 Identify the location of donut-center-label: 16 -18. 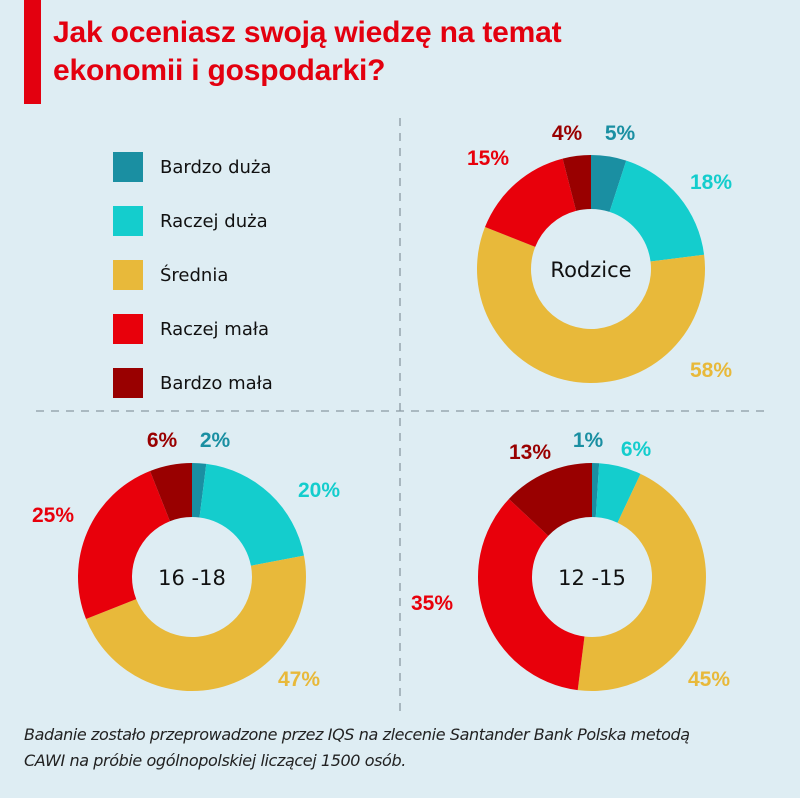
(192, 578).